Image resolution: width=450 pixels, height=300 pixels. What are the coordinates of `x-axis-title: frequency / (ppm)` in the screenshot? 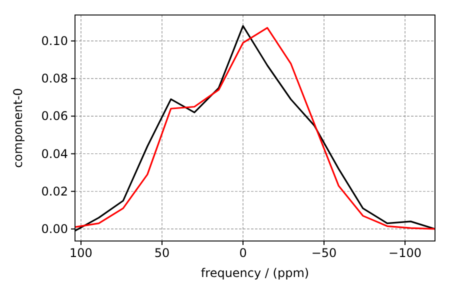 It's located at (255, 273).